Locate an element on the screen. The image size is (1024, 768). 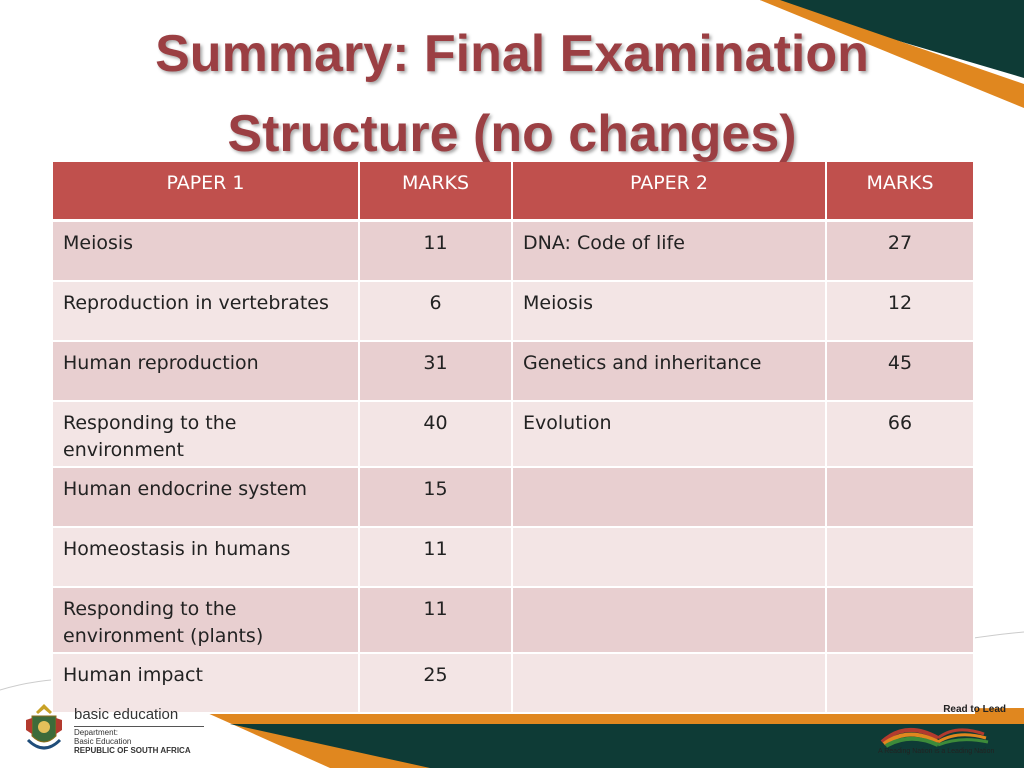
paper-2-topic: Meiosis is located at coordinates (669, 311).